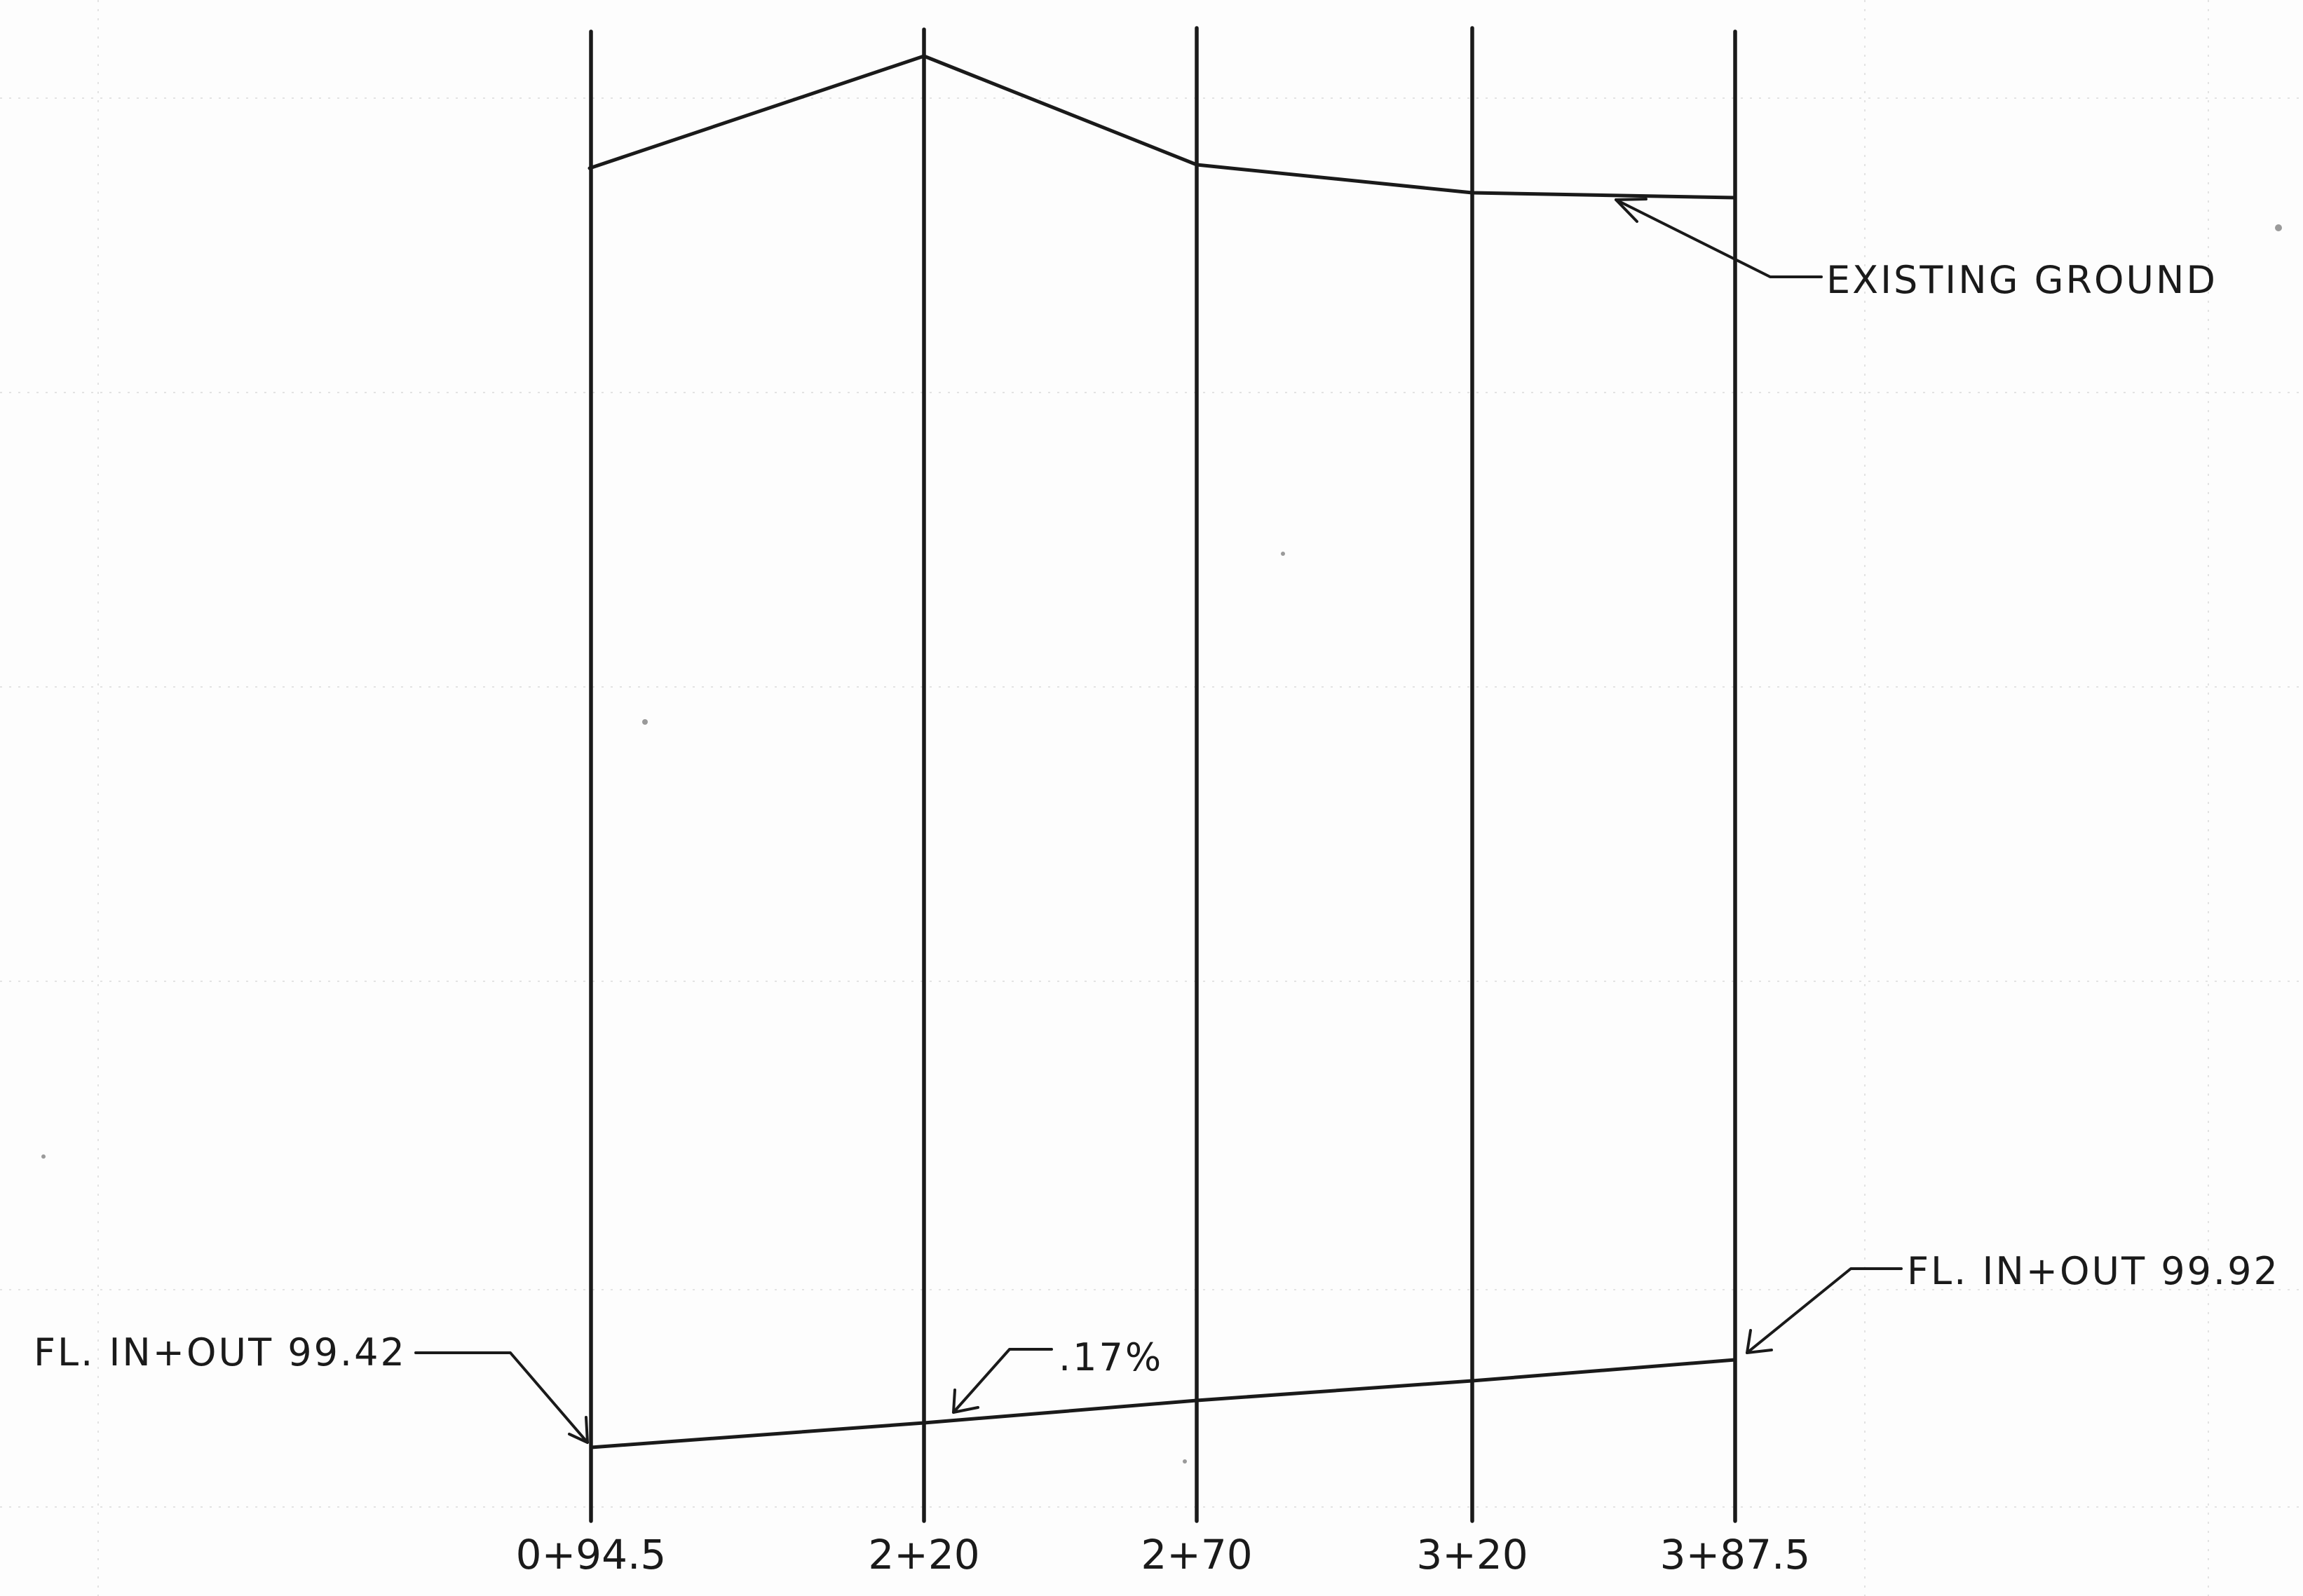 The height and width of the screenshot is (1596, 2303). I want to click on fl-right-arrowhead, so click(1760, 1341).